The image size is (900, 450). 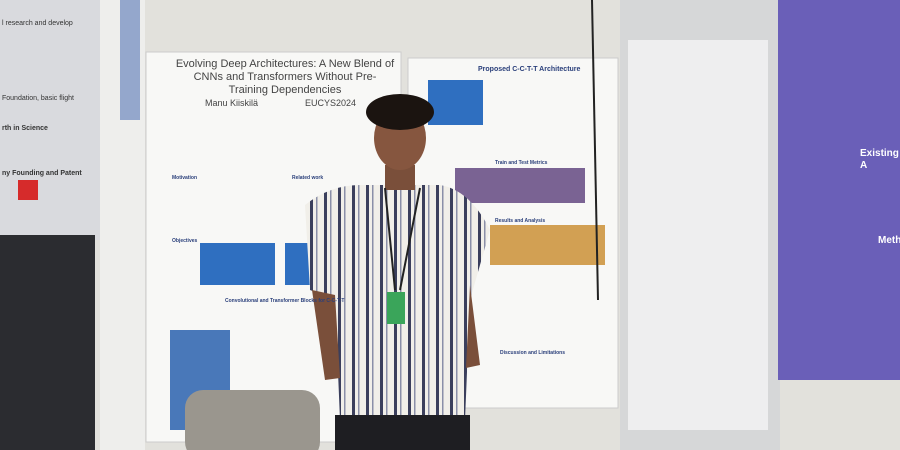 What do you see at coordinates (252, 420) in the screenshot?
I see `chair` at bounding box center [252, 420].